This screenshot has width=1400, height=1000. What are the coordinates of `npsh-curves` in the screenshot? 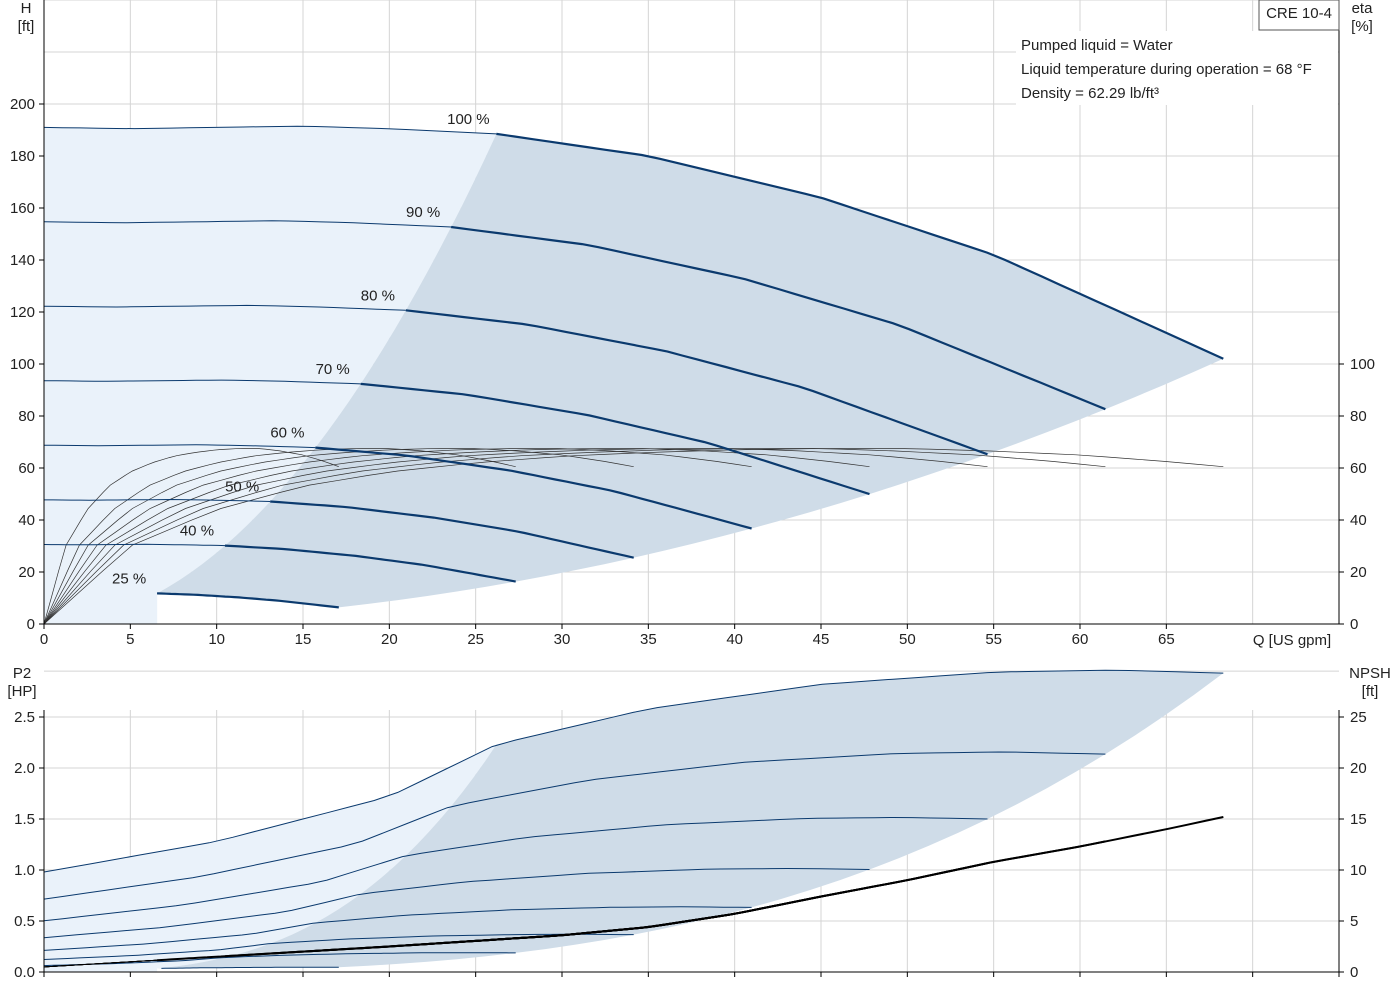 It's located at (633, 892).